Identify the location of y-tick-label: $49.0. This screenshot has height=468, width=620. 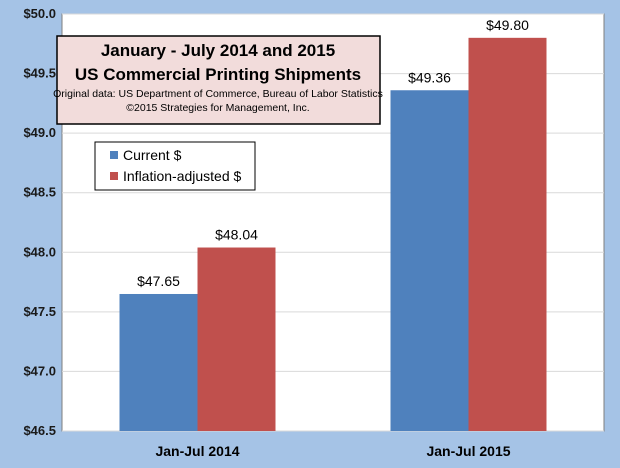
(39, 132).